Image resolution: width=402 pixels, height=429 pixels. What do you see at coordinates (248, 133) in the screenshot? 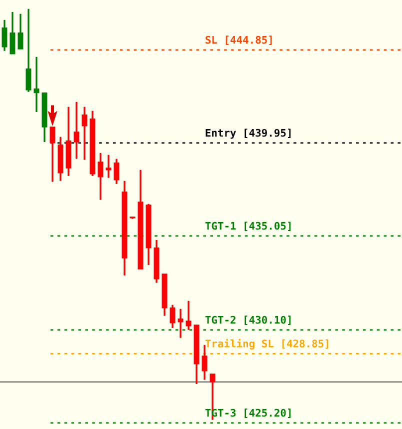
I see `ref-line-label: Entry [439.95]` at bounding box center [248, 133].